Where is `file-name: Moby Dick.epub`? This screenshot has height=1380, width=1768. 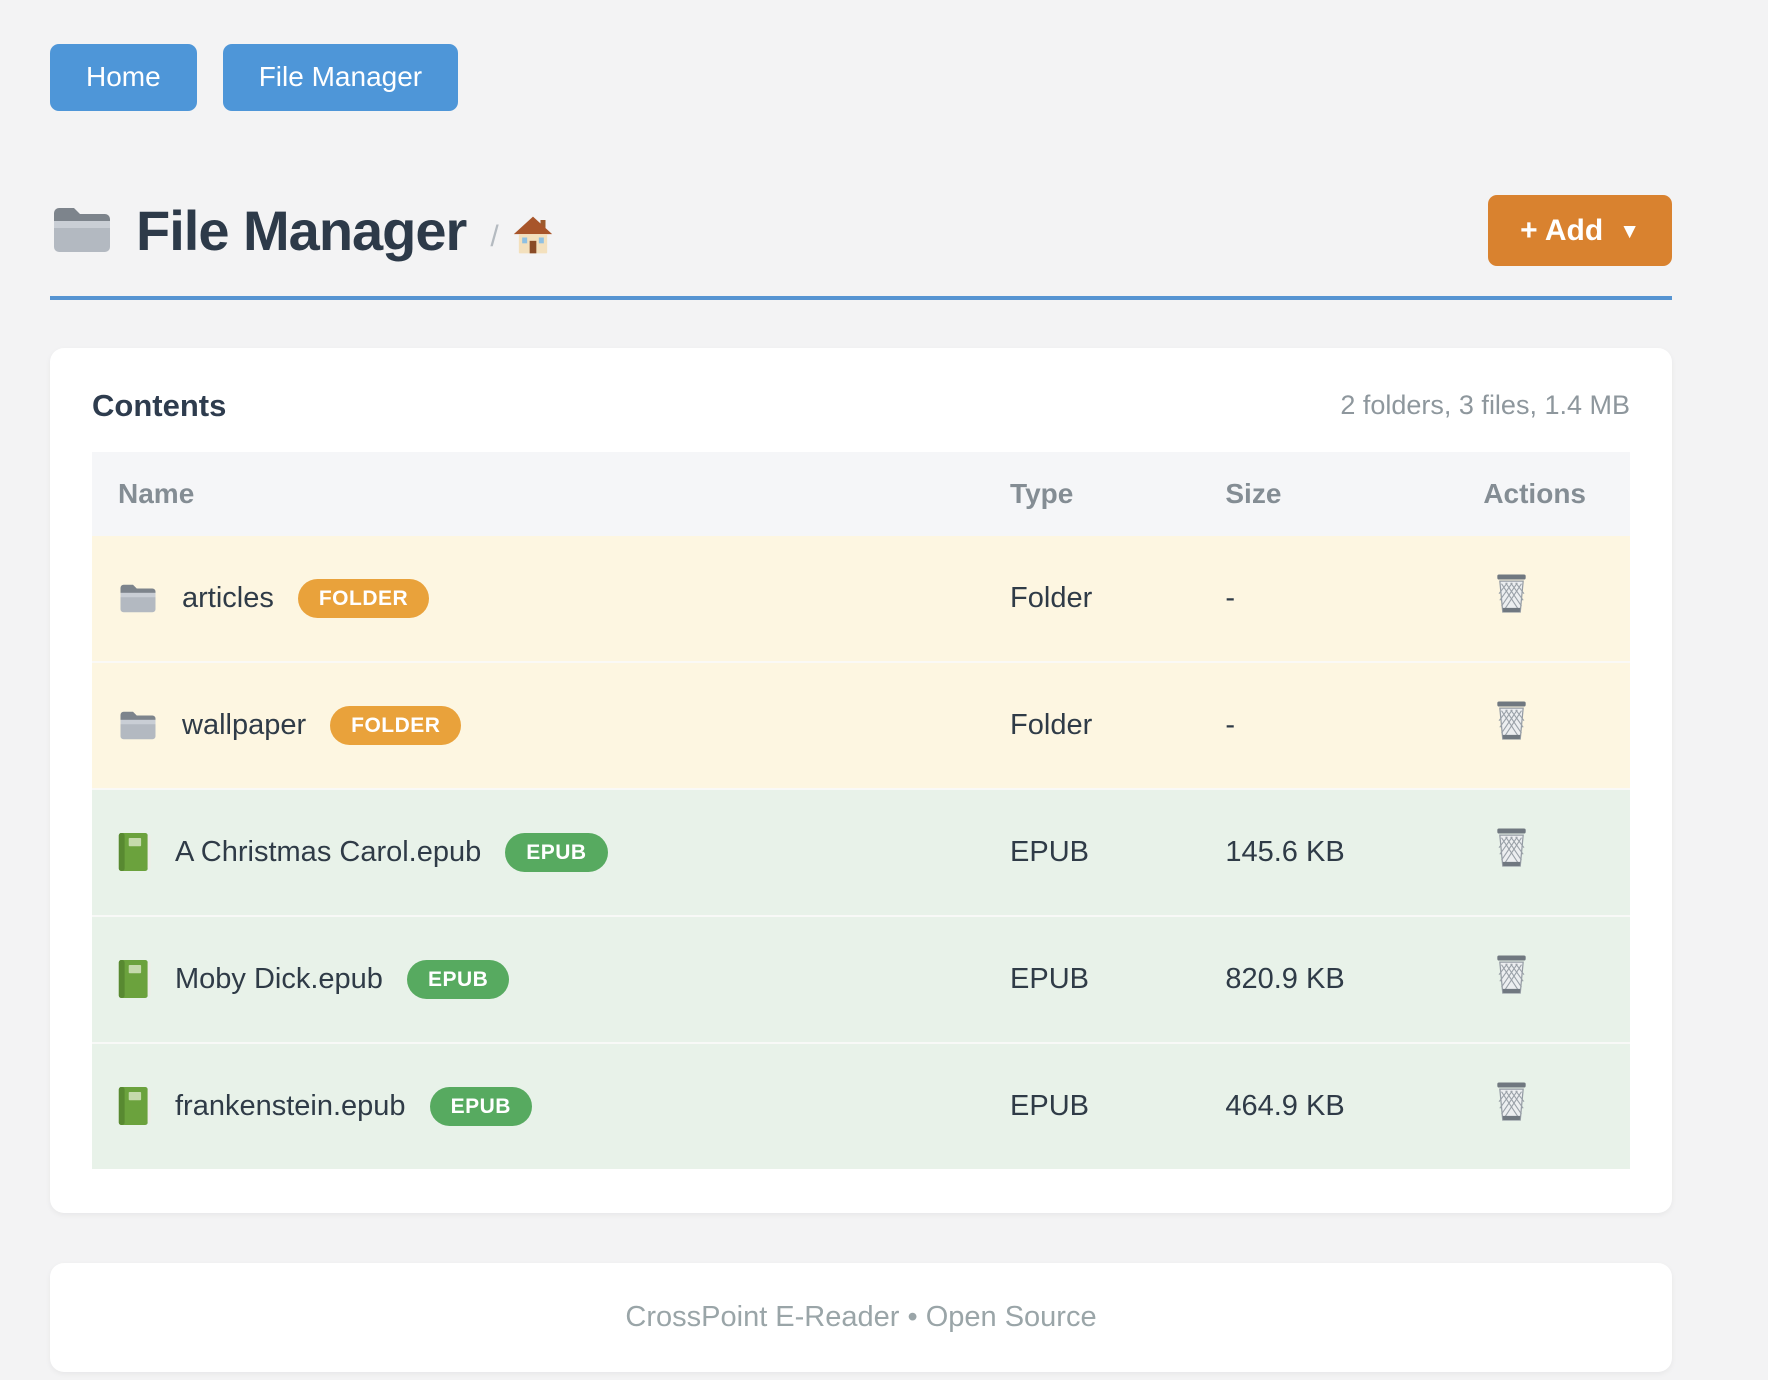 file-name: Moby Dick.epub is located at coordinates (279, 978).